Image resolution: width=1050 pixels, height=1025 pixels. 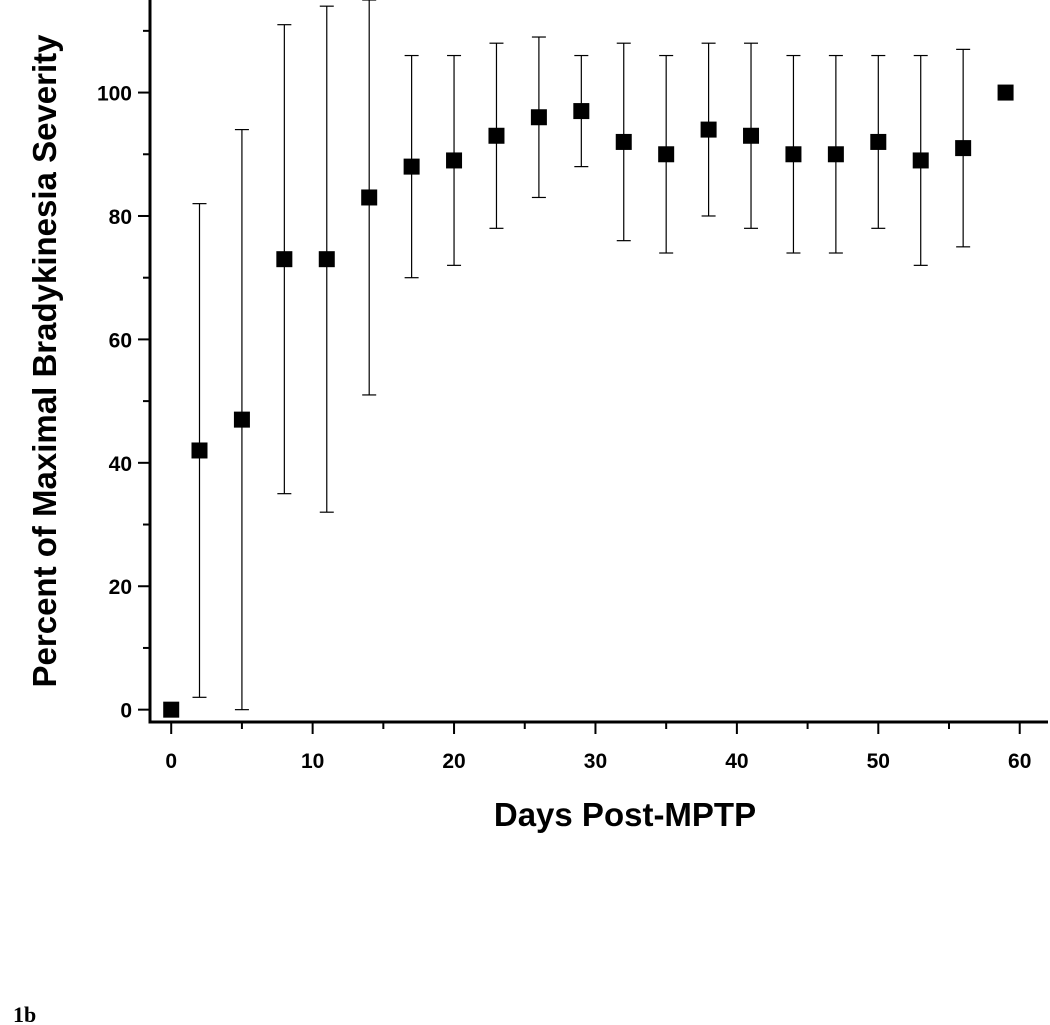 I want to click on x-tick-label: 30, so click(x=595, y=761).